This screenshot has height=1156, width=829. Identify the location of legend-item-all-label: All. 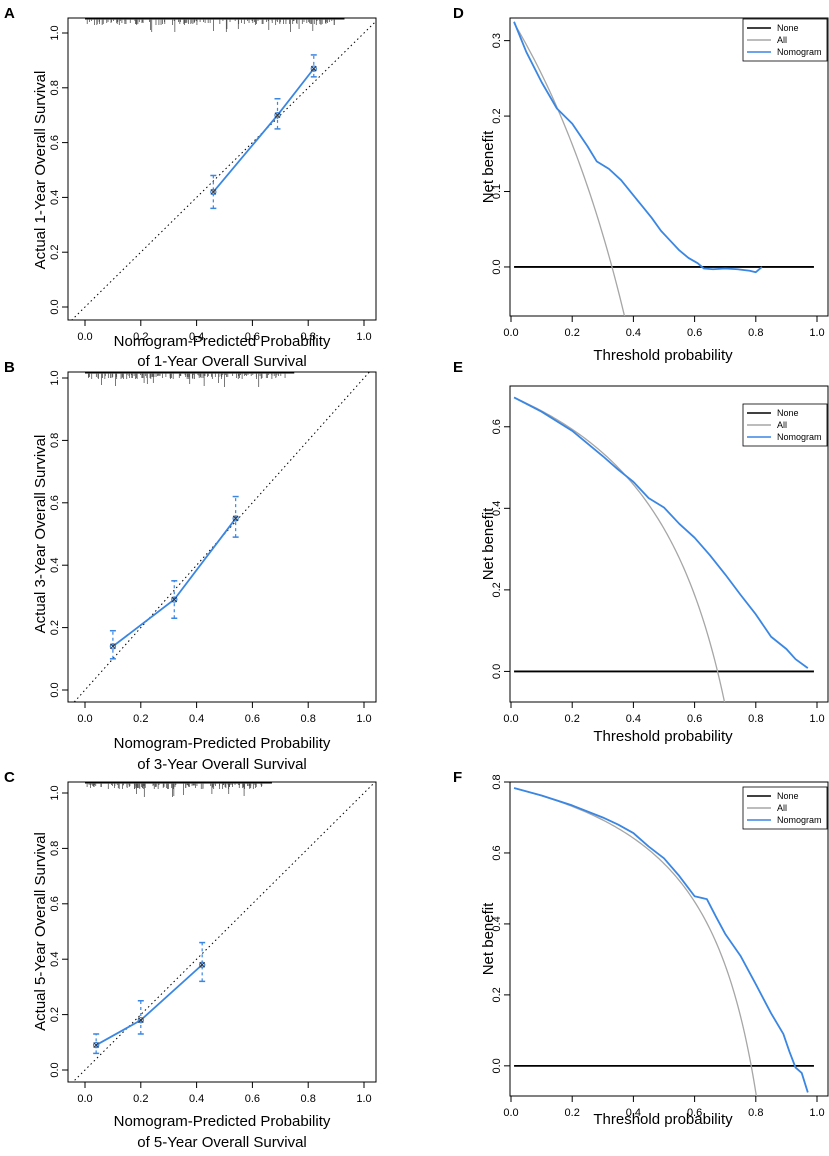
(782, 425).